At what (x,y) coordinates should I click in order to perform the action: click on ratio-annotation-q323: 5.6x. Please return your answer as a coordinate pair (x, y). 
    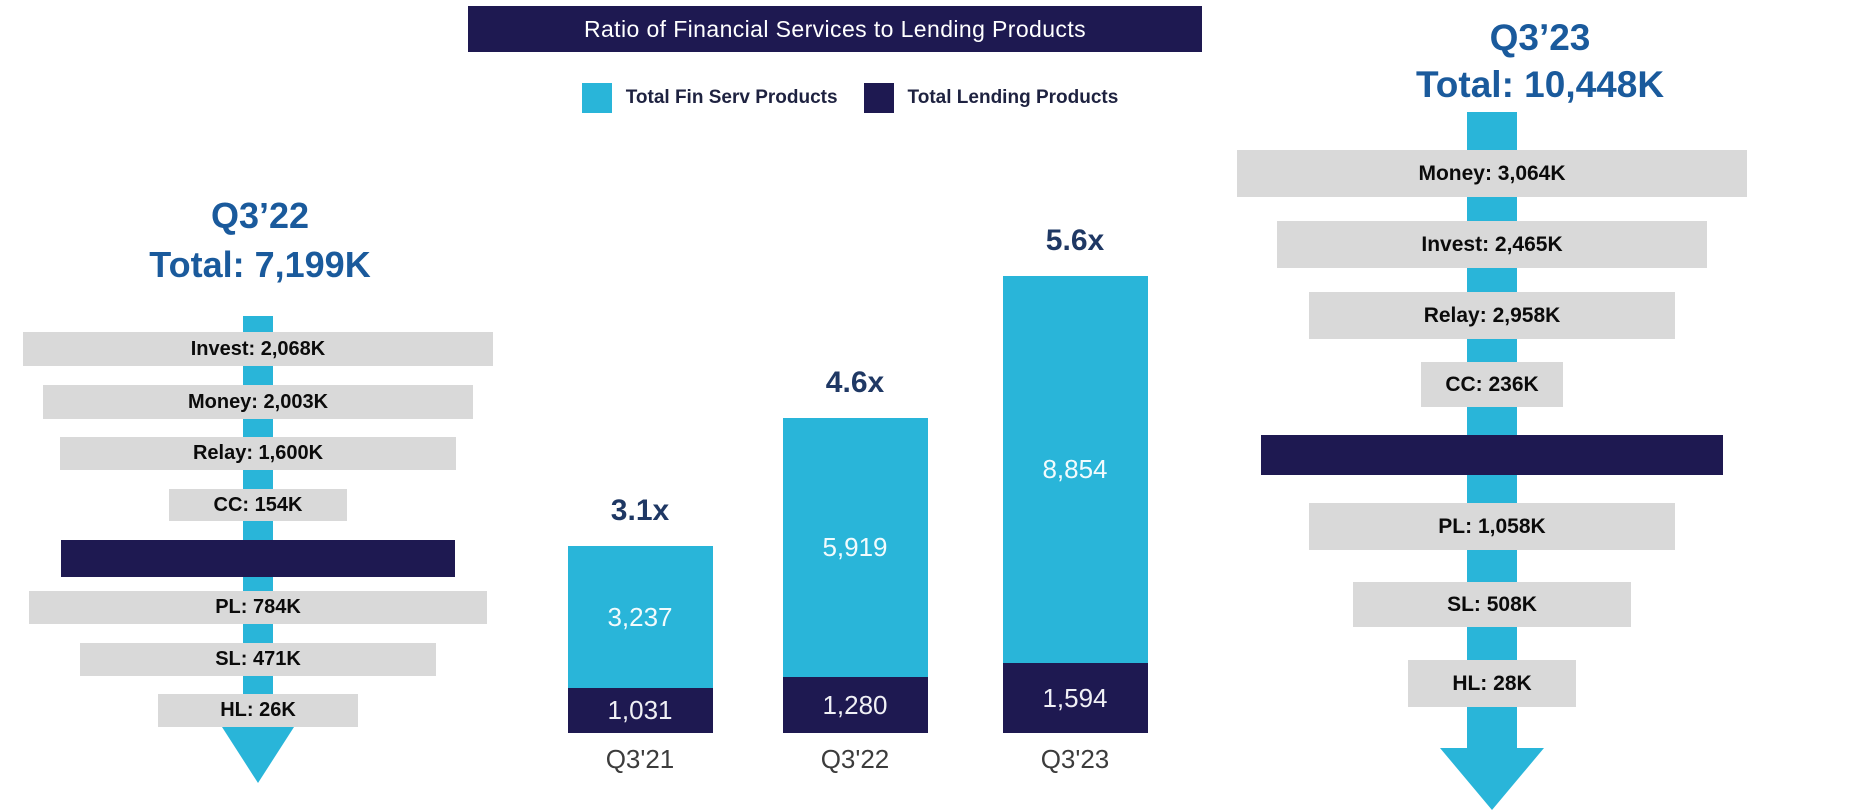
    Looking at the image, I should click on (1075, 240).